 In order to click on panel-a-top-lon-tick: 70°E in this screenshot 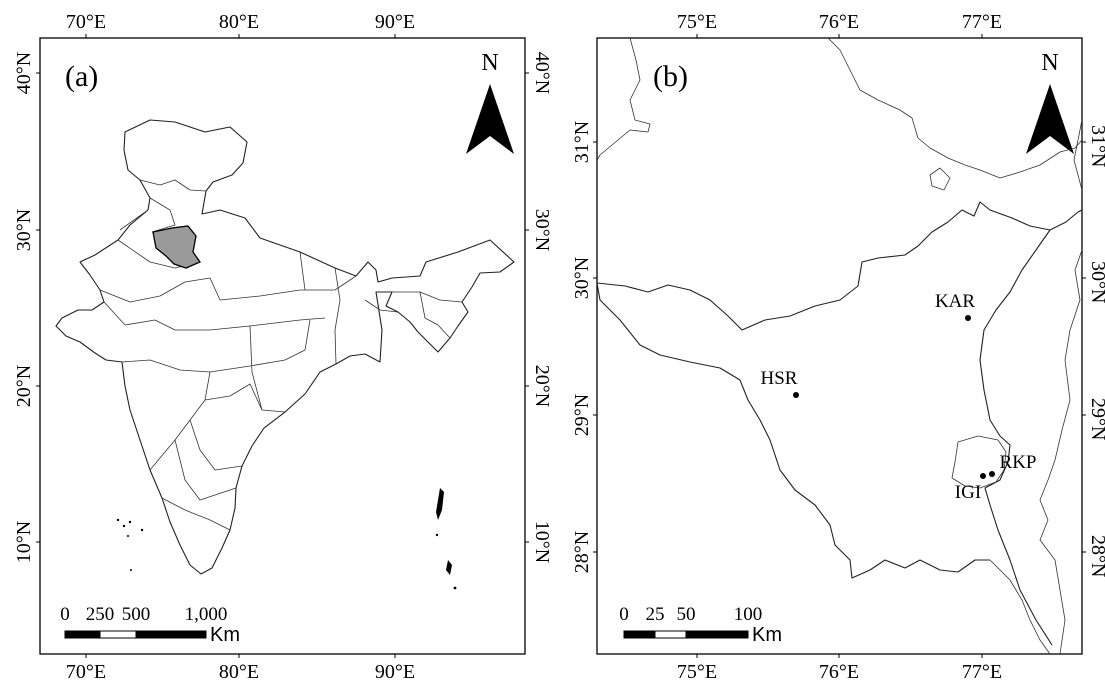, I will do `click(86, 22)`.